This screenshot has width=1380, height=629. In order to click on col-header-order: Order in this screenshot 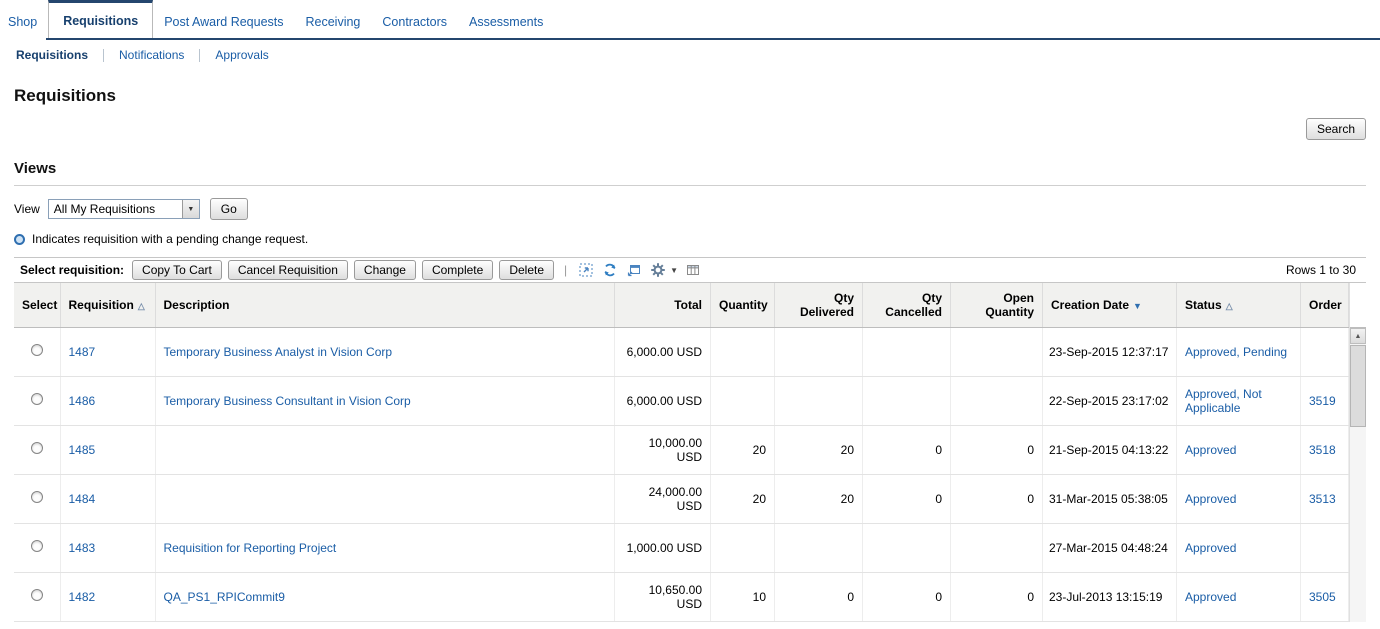, I will do `click(1324, 305)`.